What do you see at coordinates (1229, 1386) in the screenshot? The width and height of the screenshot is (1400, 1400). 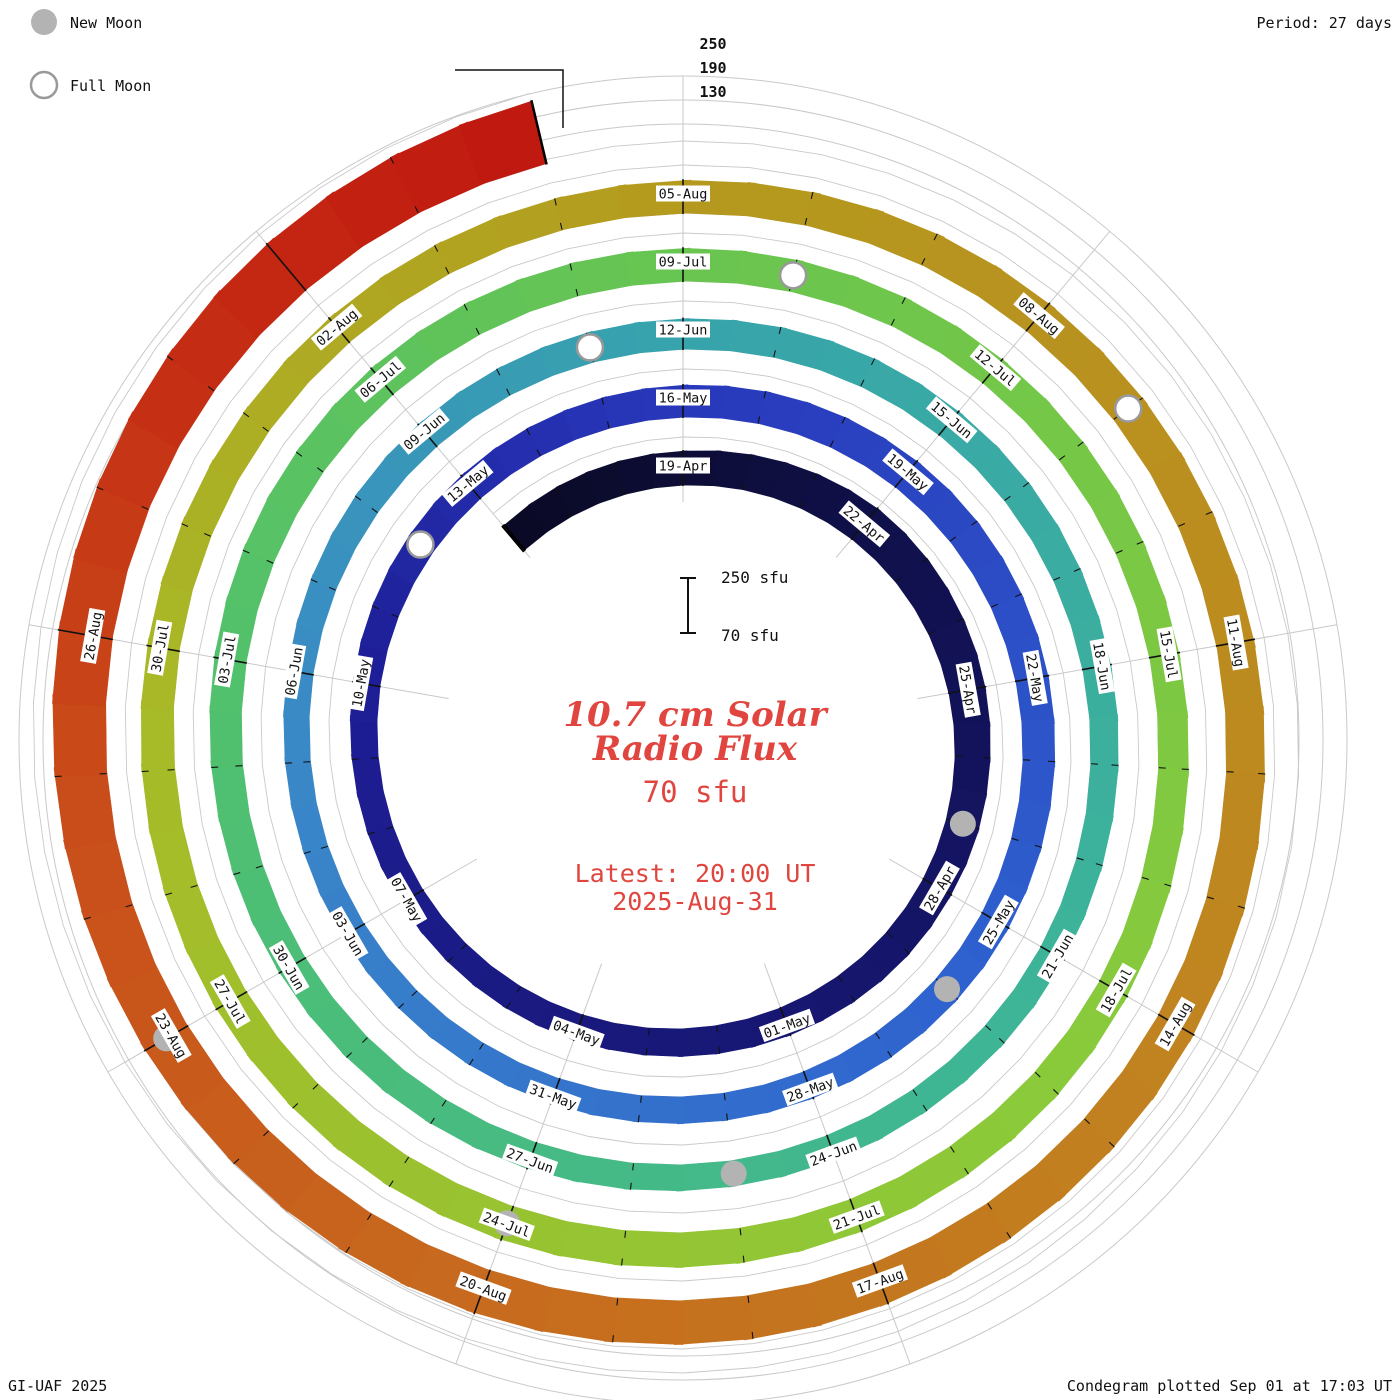 I see `plotted-timestamp: Condegram plotted Sep 01 at 17:03 UT` at bounding box center [1229, 1386].